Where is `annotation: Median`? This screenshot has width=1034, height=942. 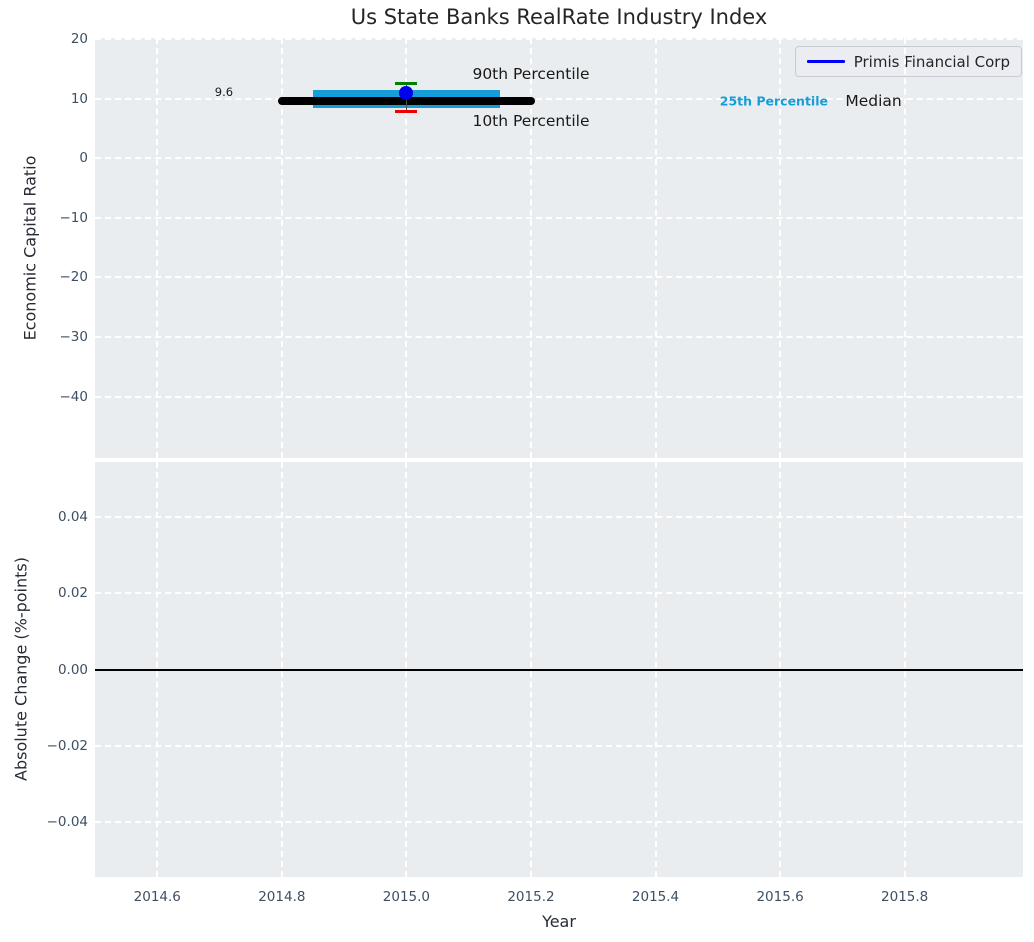
annotation: Median is located at coordinates (873, 101).